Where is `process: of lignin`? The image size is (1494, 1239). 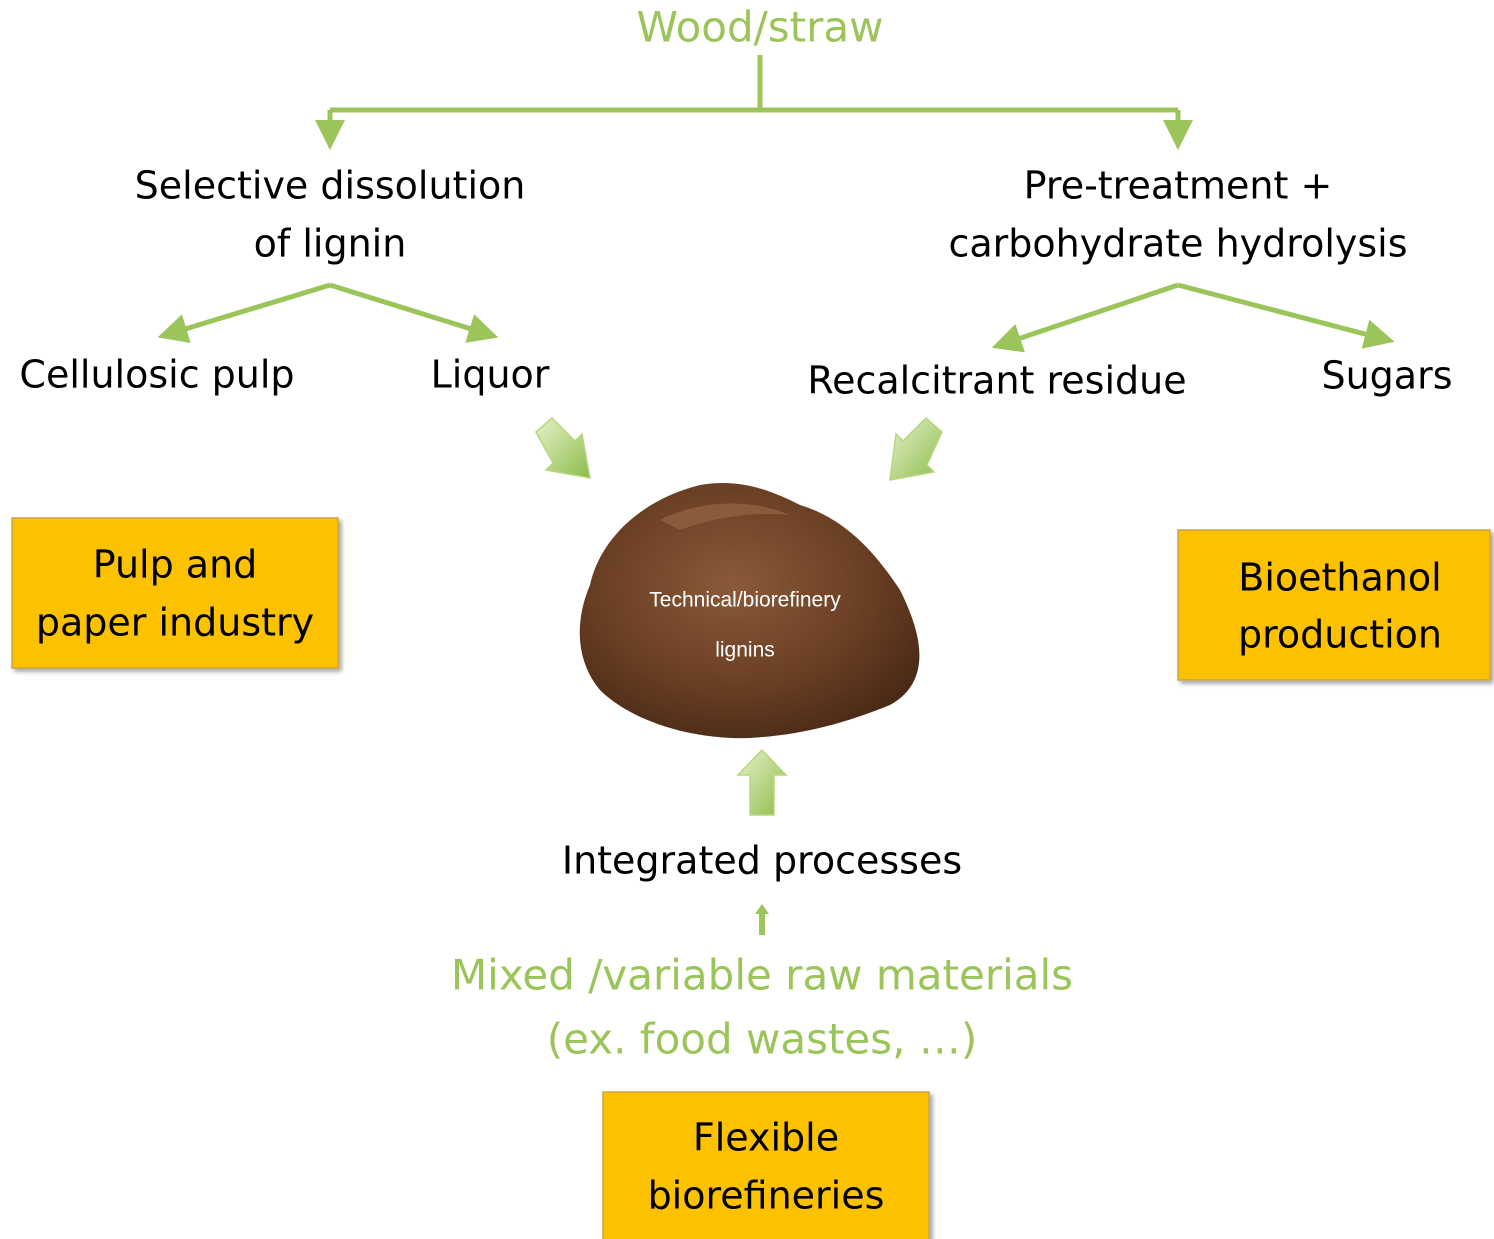 process: of lignin is located at coordinates (330, 244).